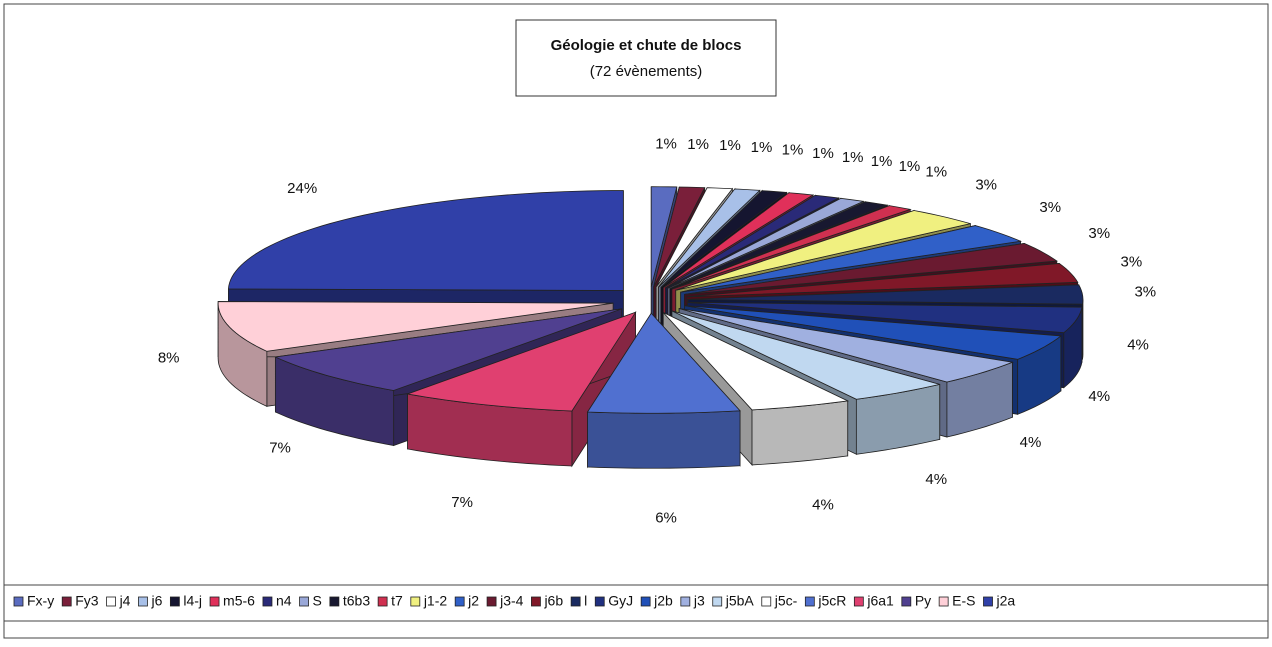  I want to click on legend-label: Py, so click(923, 601).